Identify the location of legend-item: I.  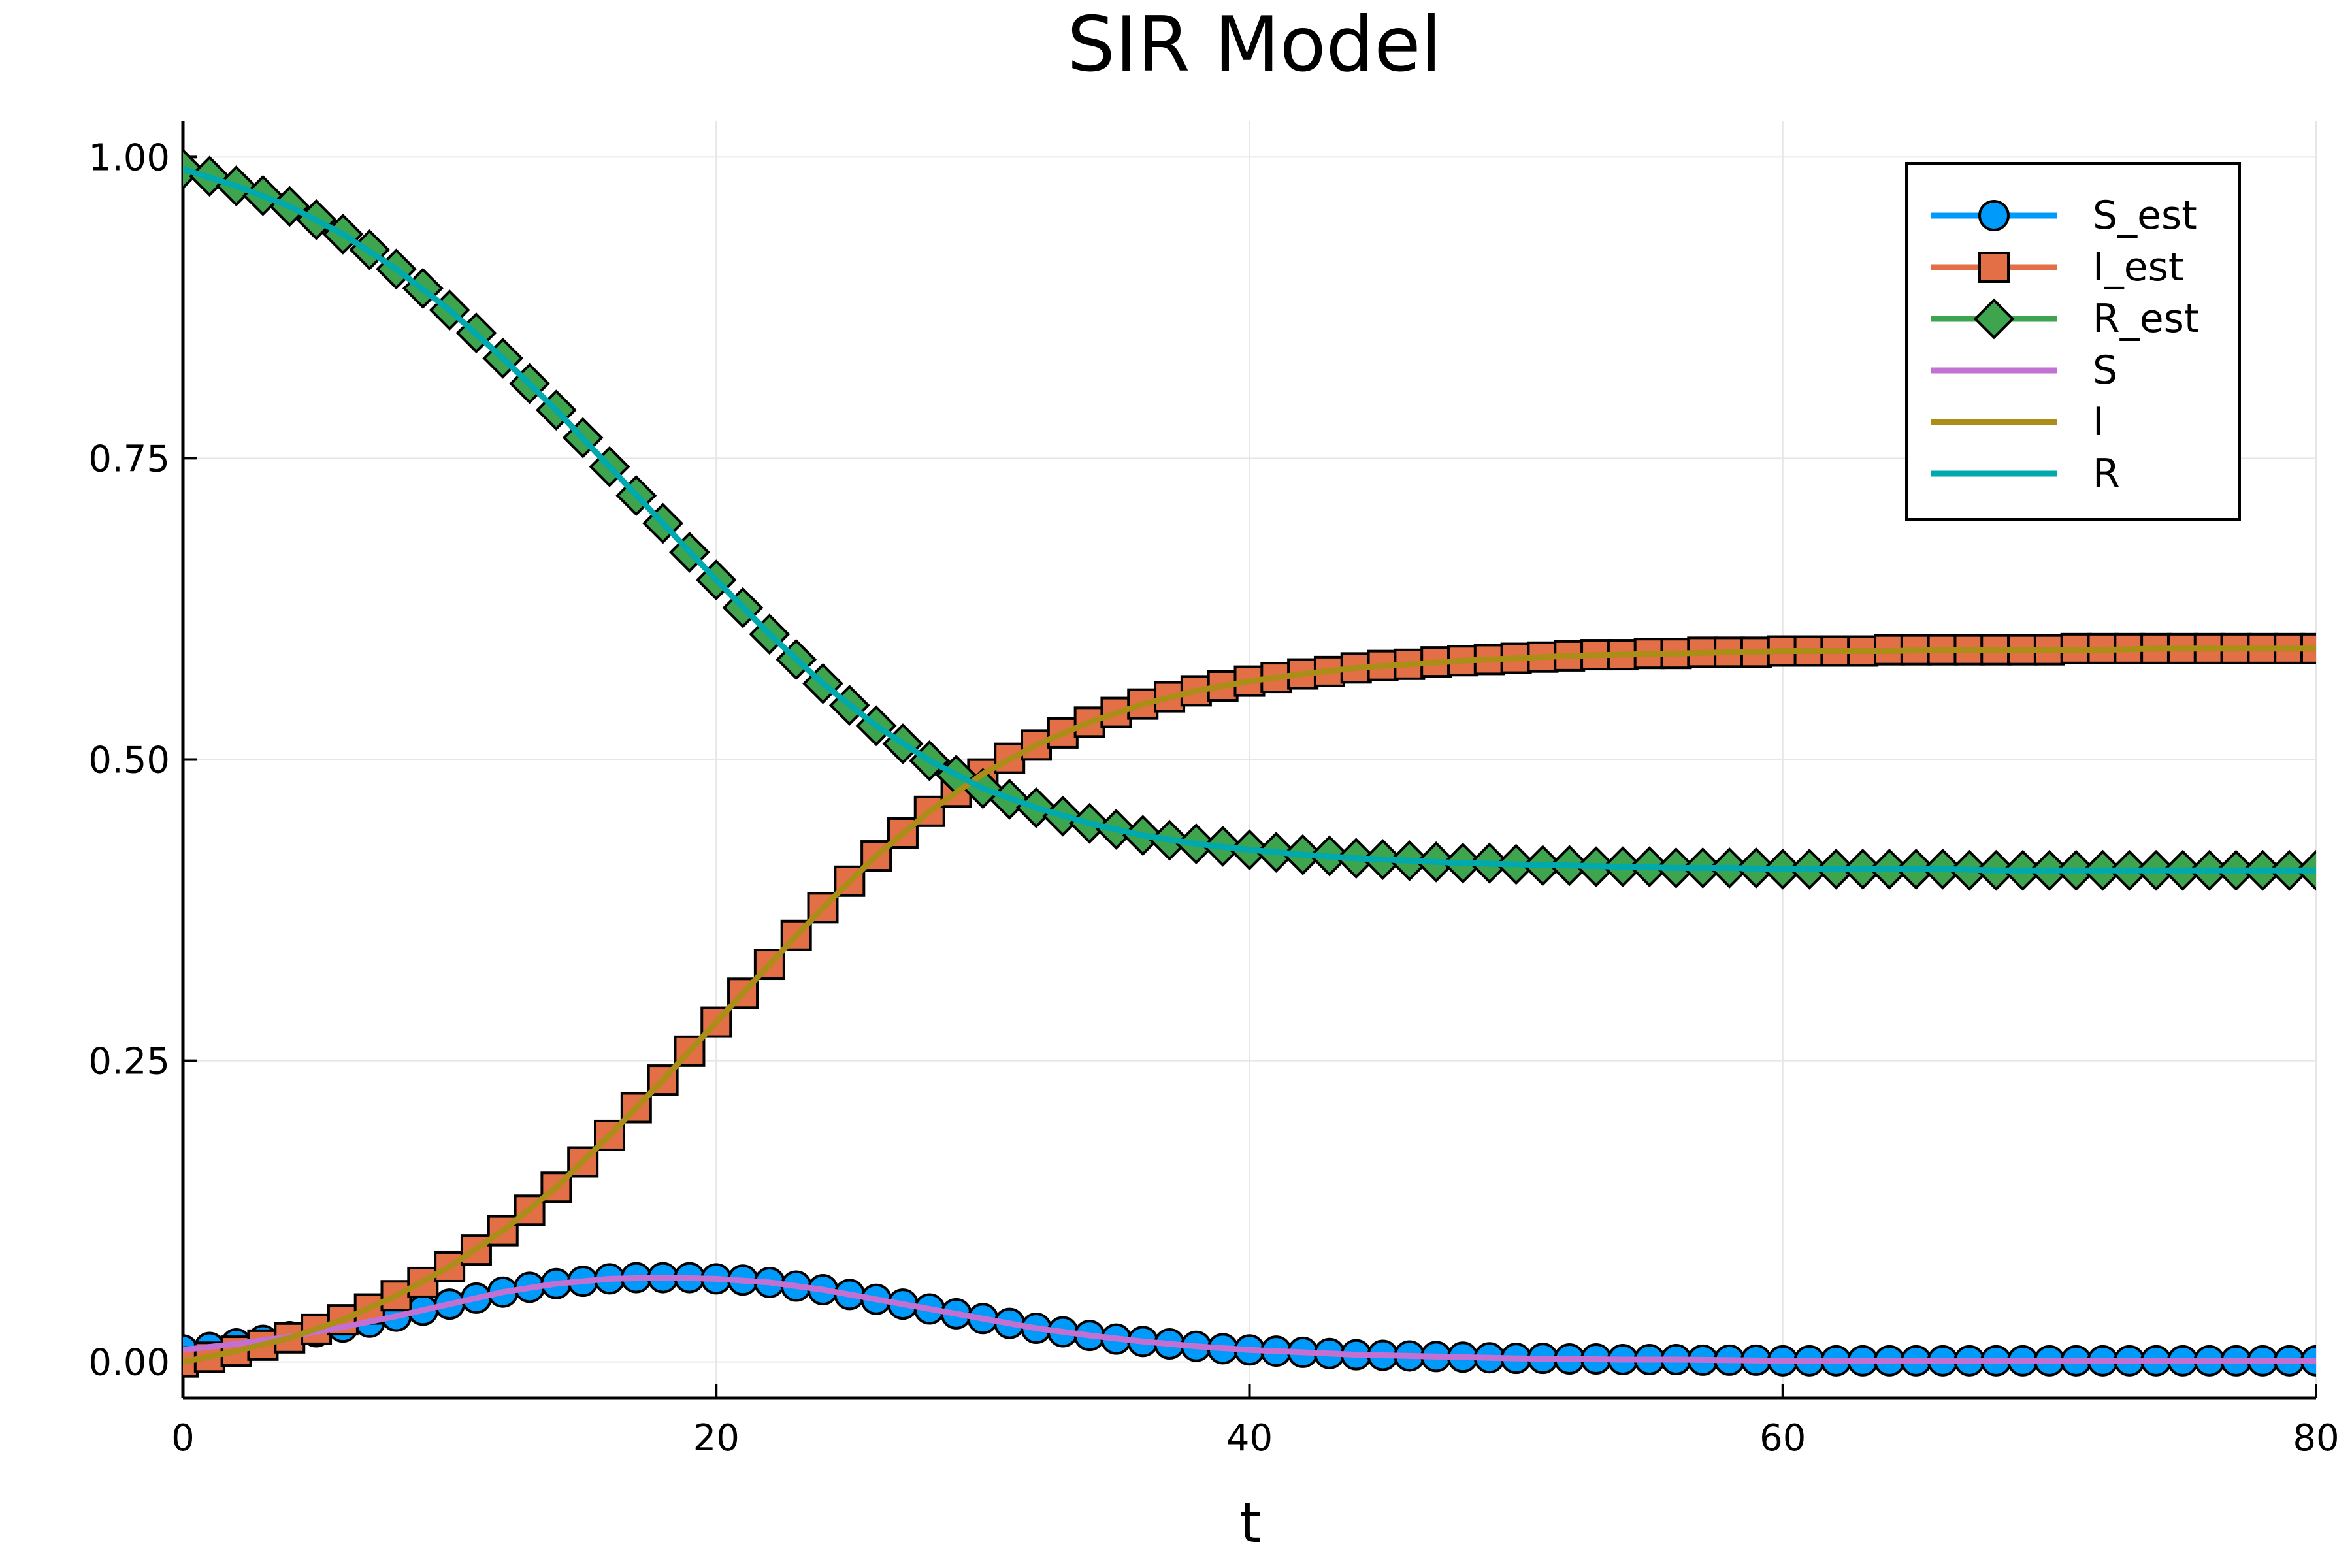
(2017, 422).